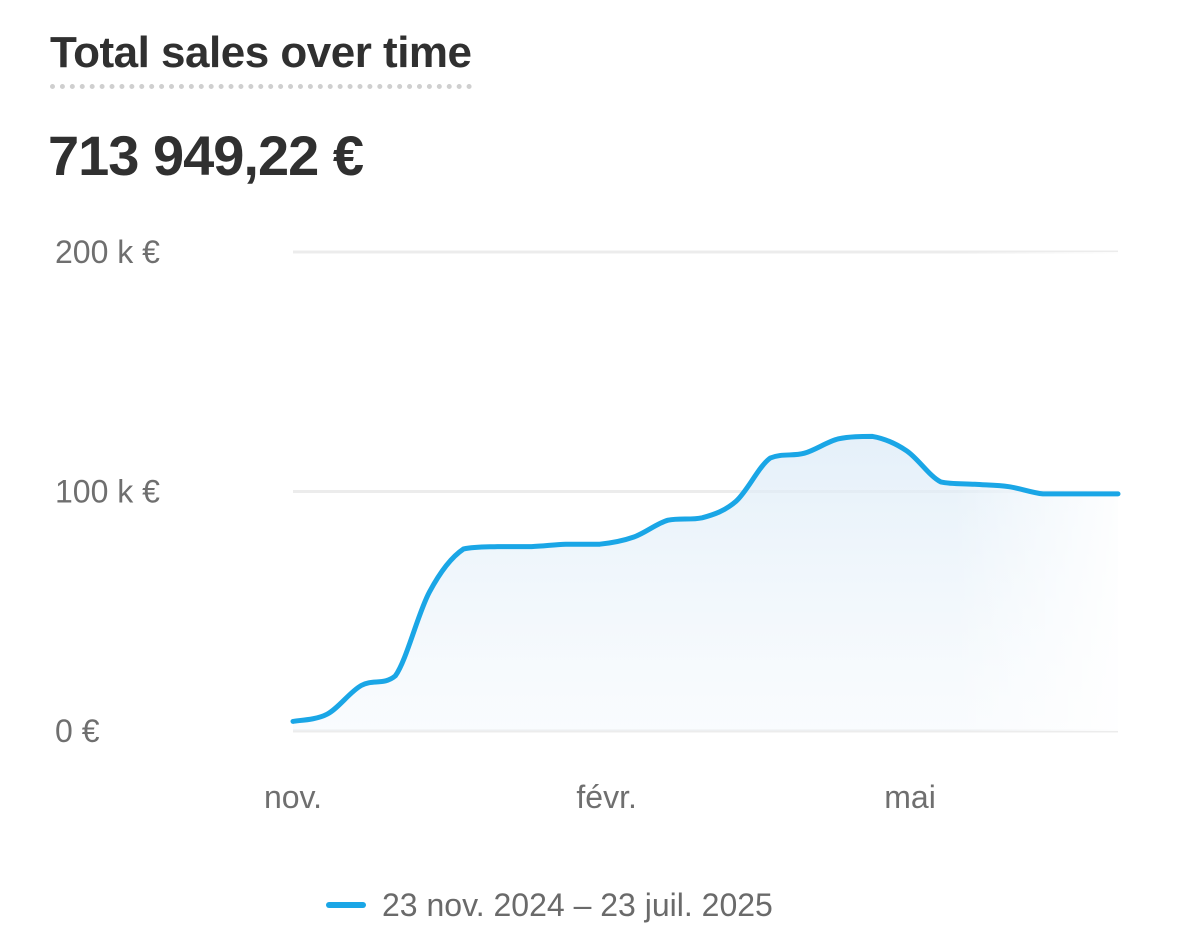 The image size is (1179, 944). Describe the element at coordinates (107, 252) in the screenshot. I see `y-tick-label-2: 200 k €` at that location.